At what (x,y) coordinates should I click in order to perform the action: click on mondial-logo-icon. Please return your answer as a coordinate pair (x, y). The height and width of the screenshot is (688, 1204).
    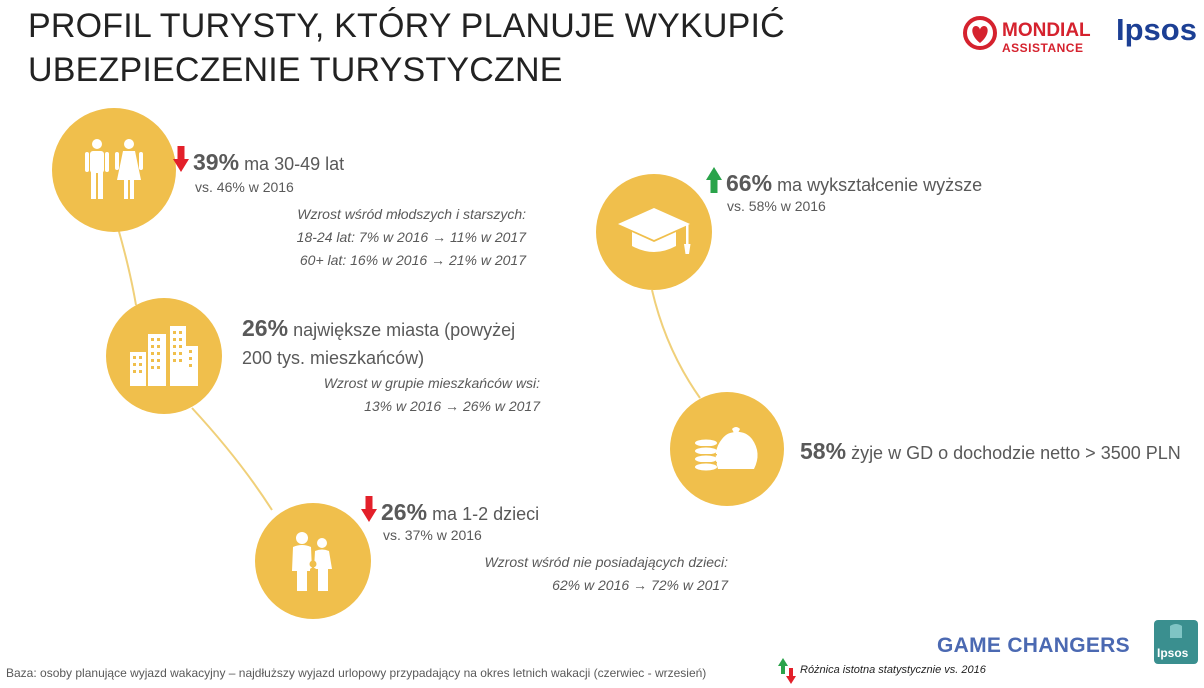
    Looking at the image, I should click on (980, 33).